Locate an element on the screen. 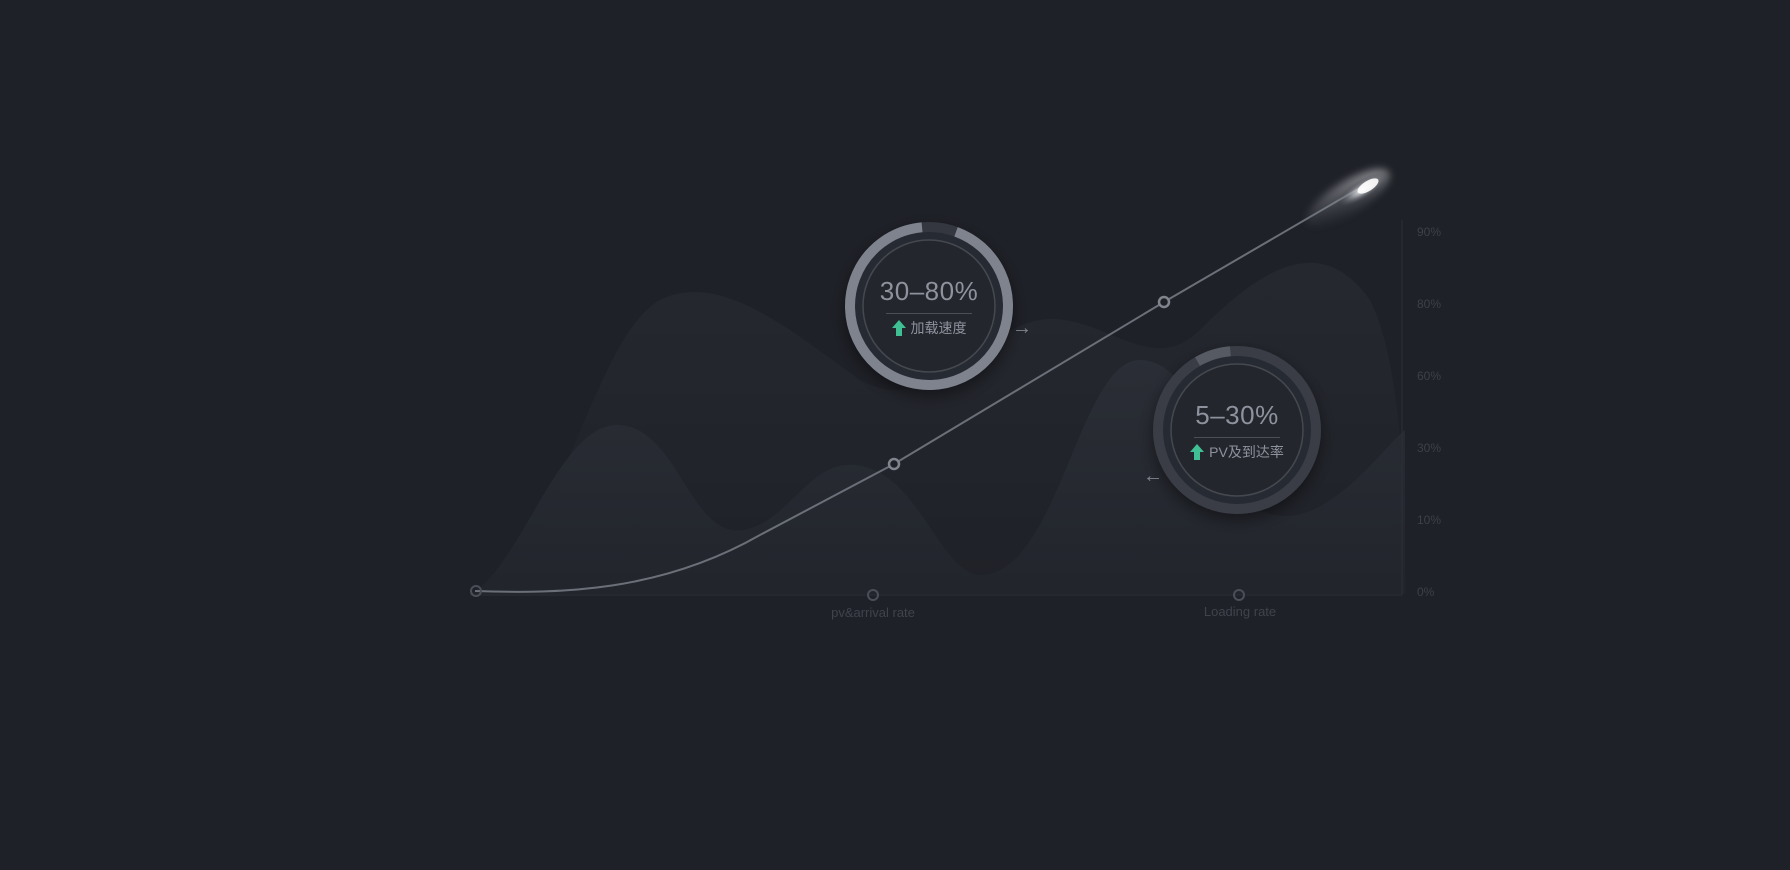 The height and width of the screenshot is (870, 1790). x-axis-label: Loading rate is located at coordinates (1240, 611).